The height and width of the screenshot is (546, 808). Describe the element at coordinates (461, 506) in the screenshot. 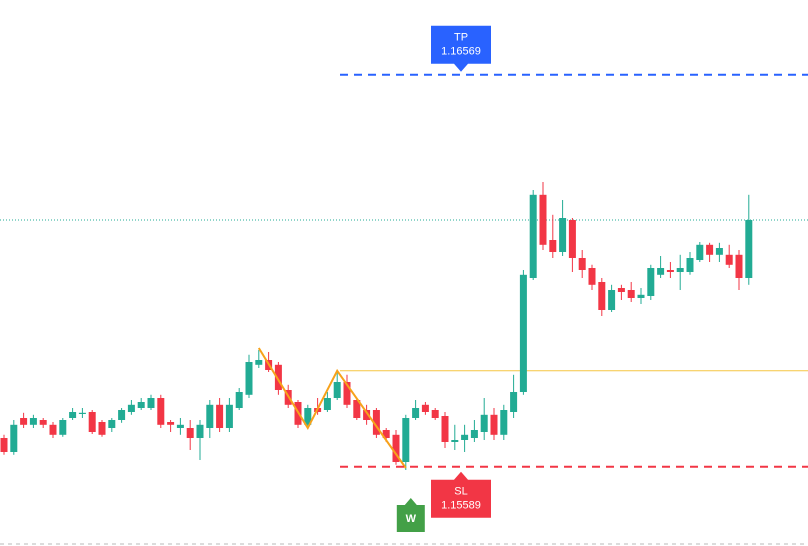

I see `stop_loss-value: 1.15589` at that location.